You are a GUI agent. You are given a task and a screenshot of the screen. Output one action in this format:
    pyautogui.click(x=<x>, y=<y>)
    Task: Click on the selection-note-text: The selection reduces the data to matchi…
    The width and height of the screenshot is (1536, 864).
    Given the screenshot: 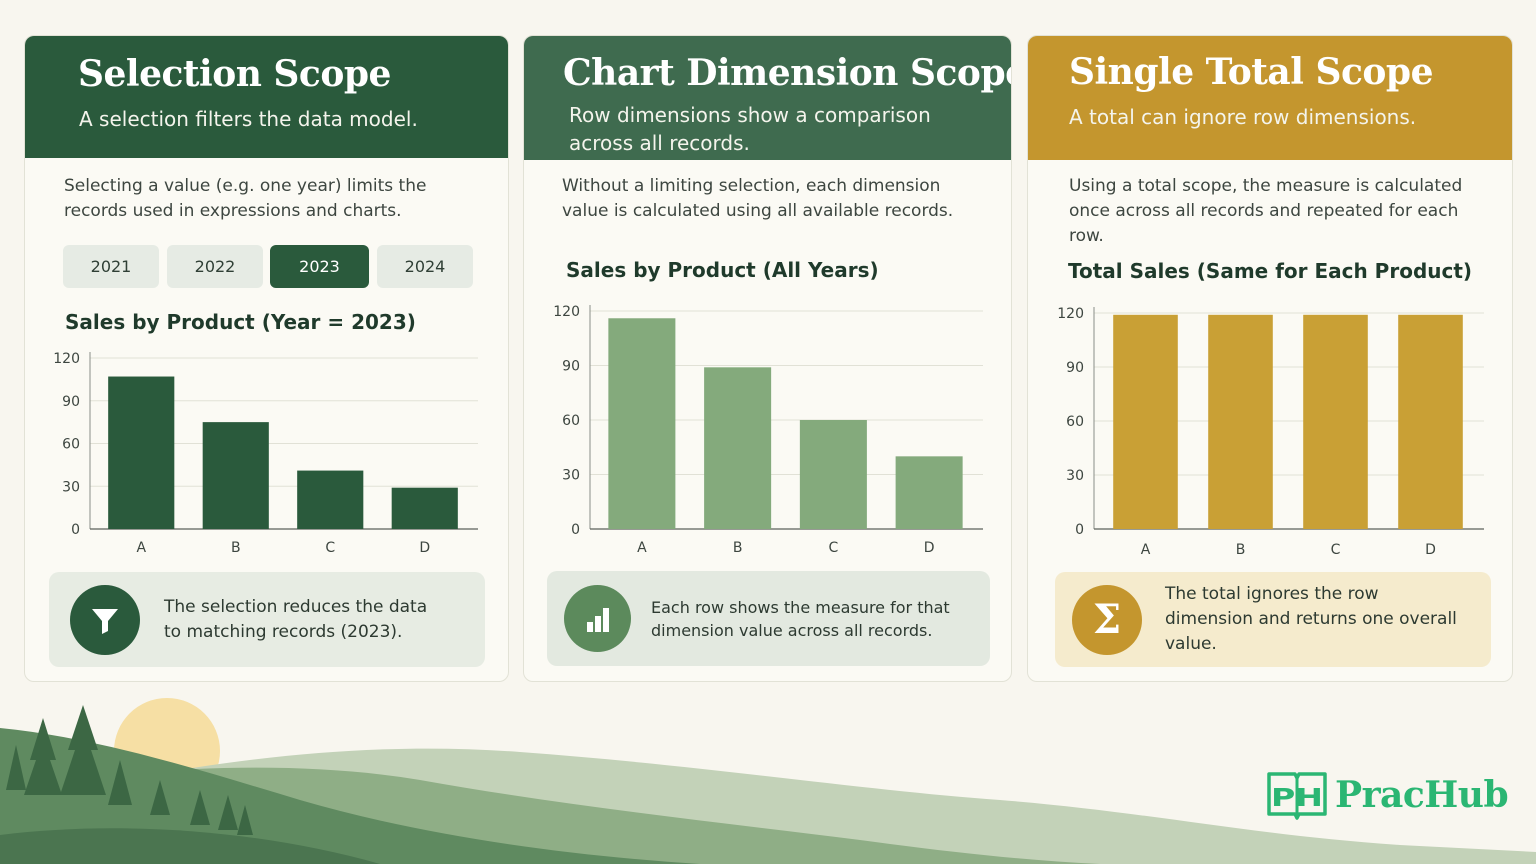 What is the action you would take?
    pyautogui.click(x=296, y=619)
    